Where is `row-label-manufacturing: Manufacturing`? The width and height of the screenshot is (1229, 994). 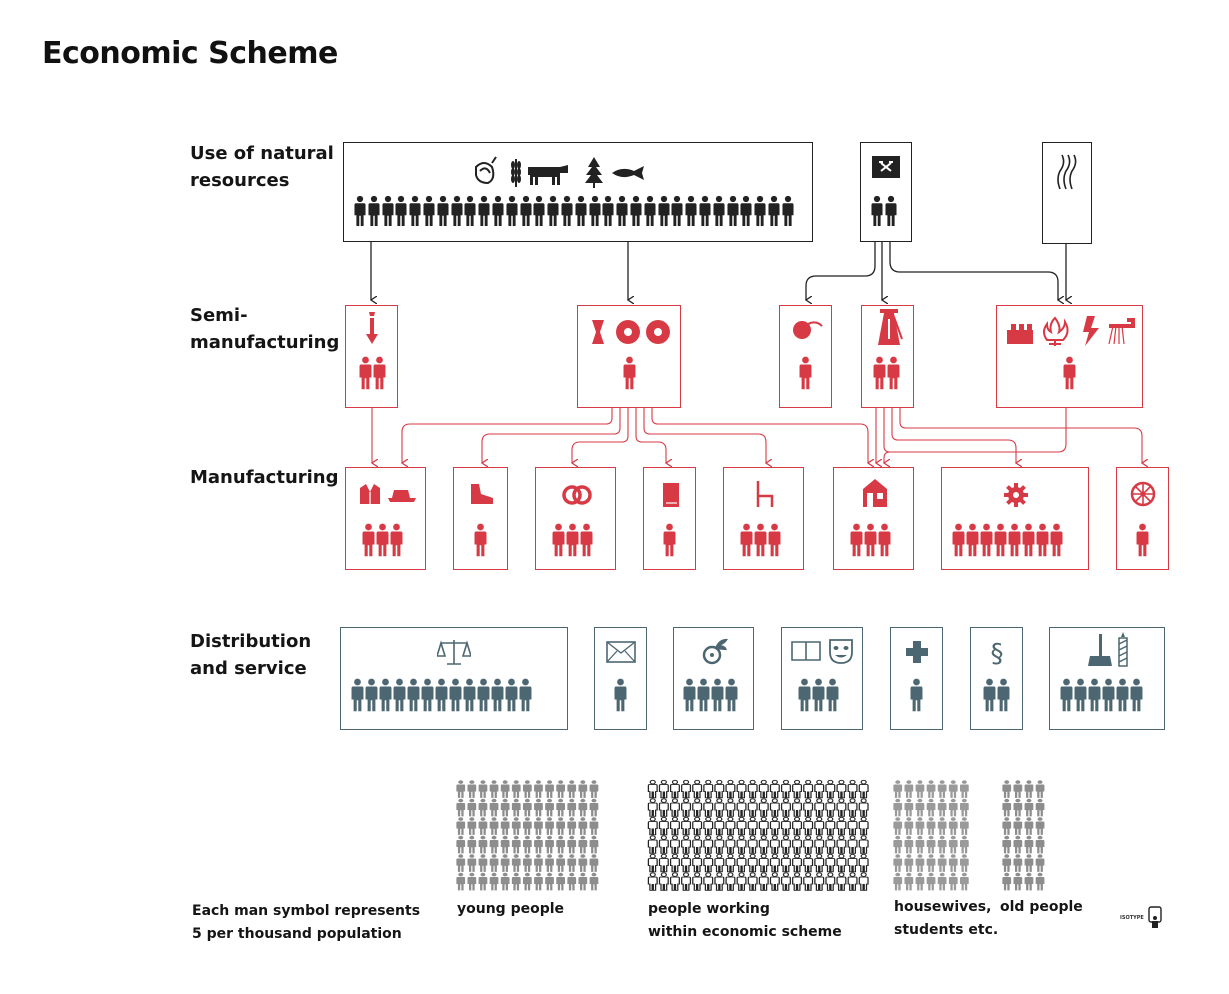
row-label-manufacturing: Manufacturing is located at coordinates (264, 477).